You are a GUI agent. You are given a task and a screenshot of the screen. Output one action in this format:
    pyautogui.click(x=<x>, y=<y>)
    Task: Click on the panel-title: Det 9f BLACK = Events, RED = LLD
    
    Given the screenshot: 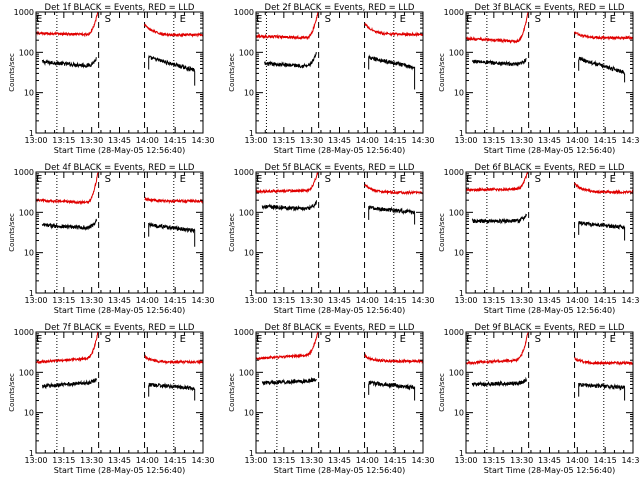 What is the action you would take?
    pyautogui.click(x=550, y=328)
    